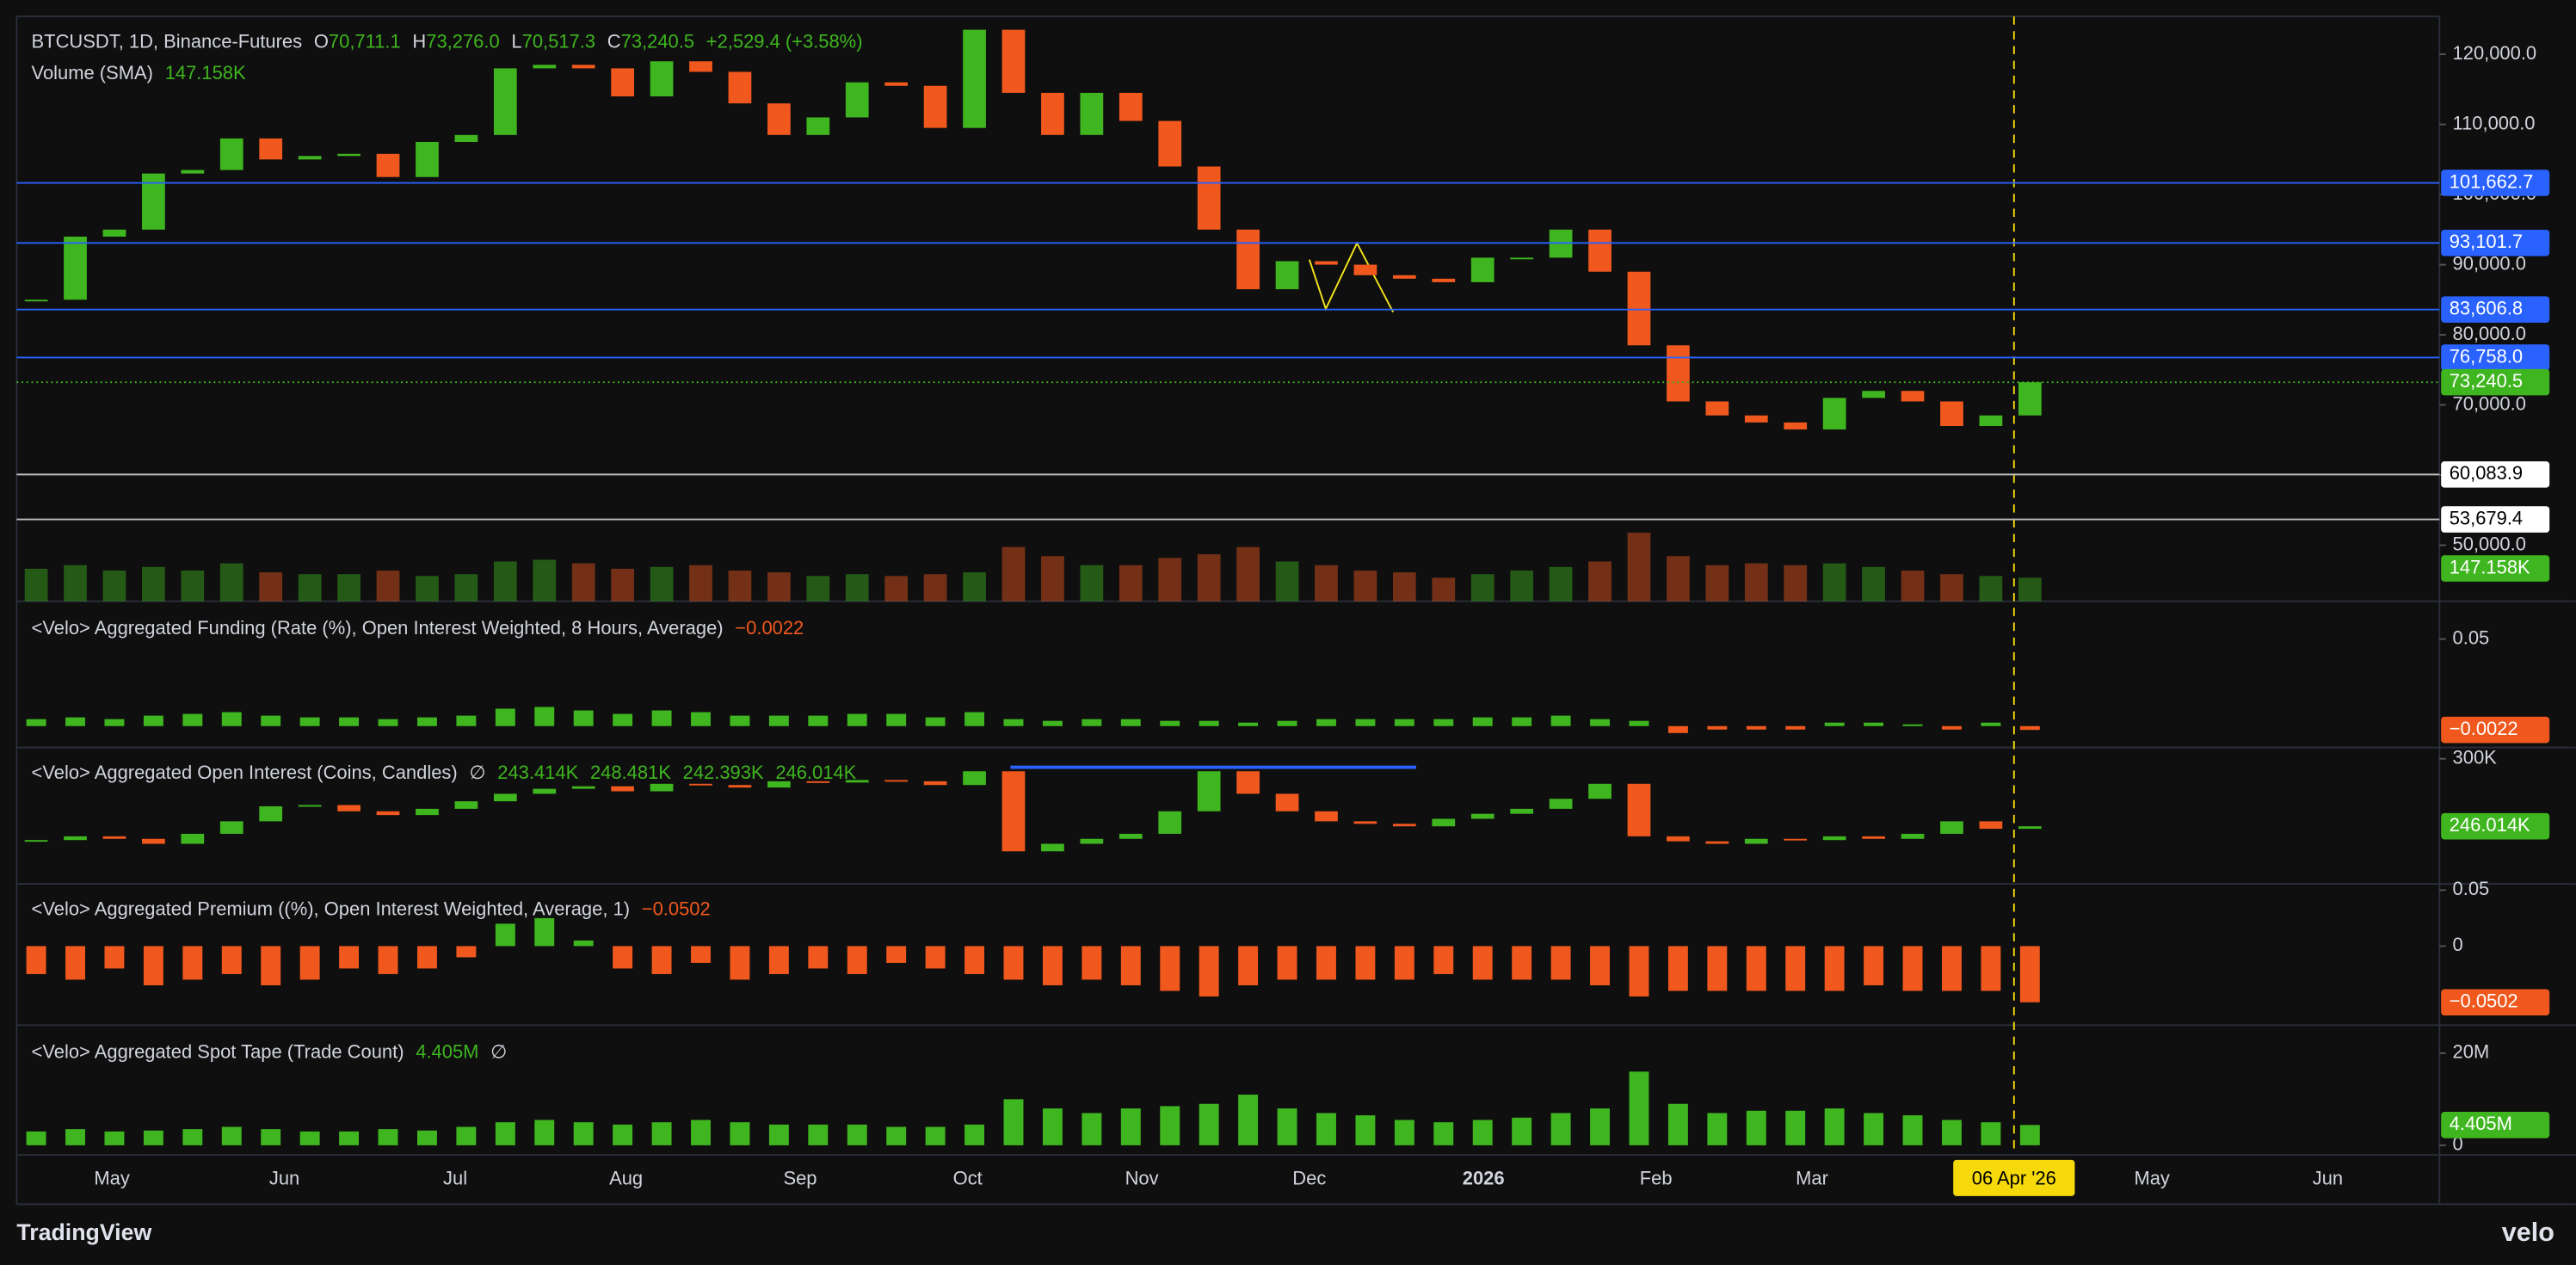 The image size is (2576, 1265). I want to click on brand-logo: TradingView, so click(83, 1232).